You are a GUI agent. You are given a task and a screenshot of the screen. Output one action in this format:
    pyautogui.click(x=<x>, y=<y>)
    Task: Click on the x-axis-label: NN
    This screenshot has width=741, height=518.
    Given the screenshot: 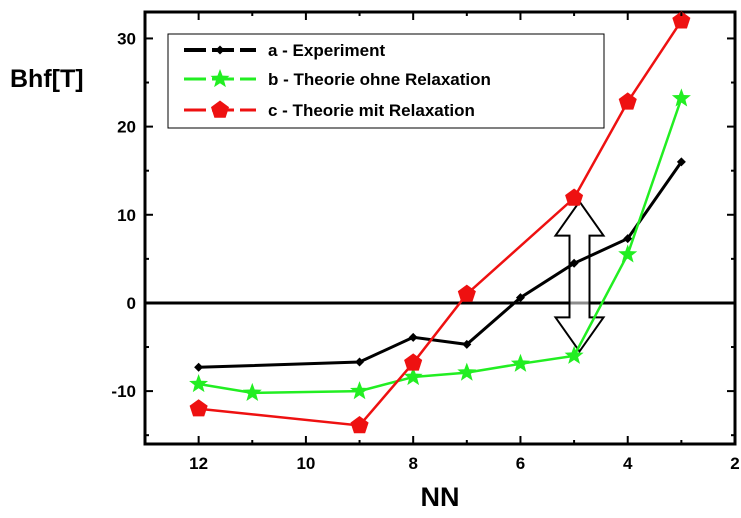 What is the action you would take?
    pyautogui.click(x=440, y=497)
    